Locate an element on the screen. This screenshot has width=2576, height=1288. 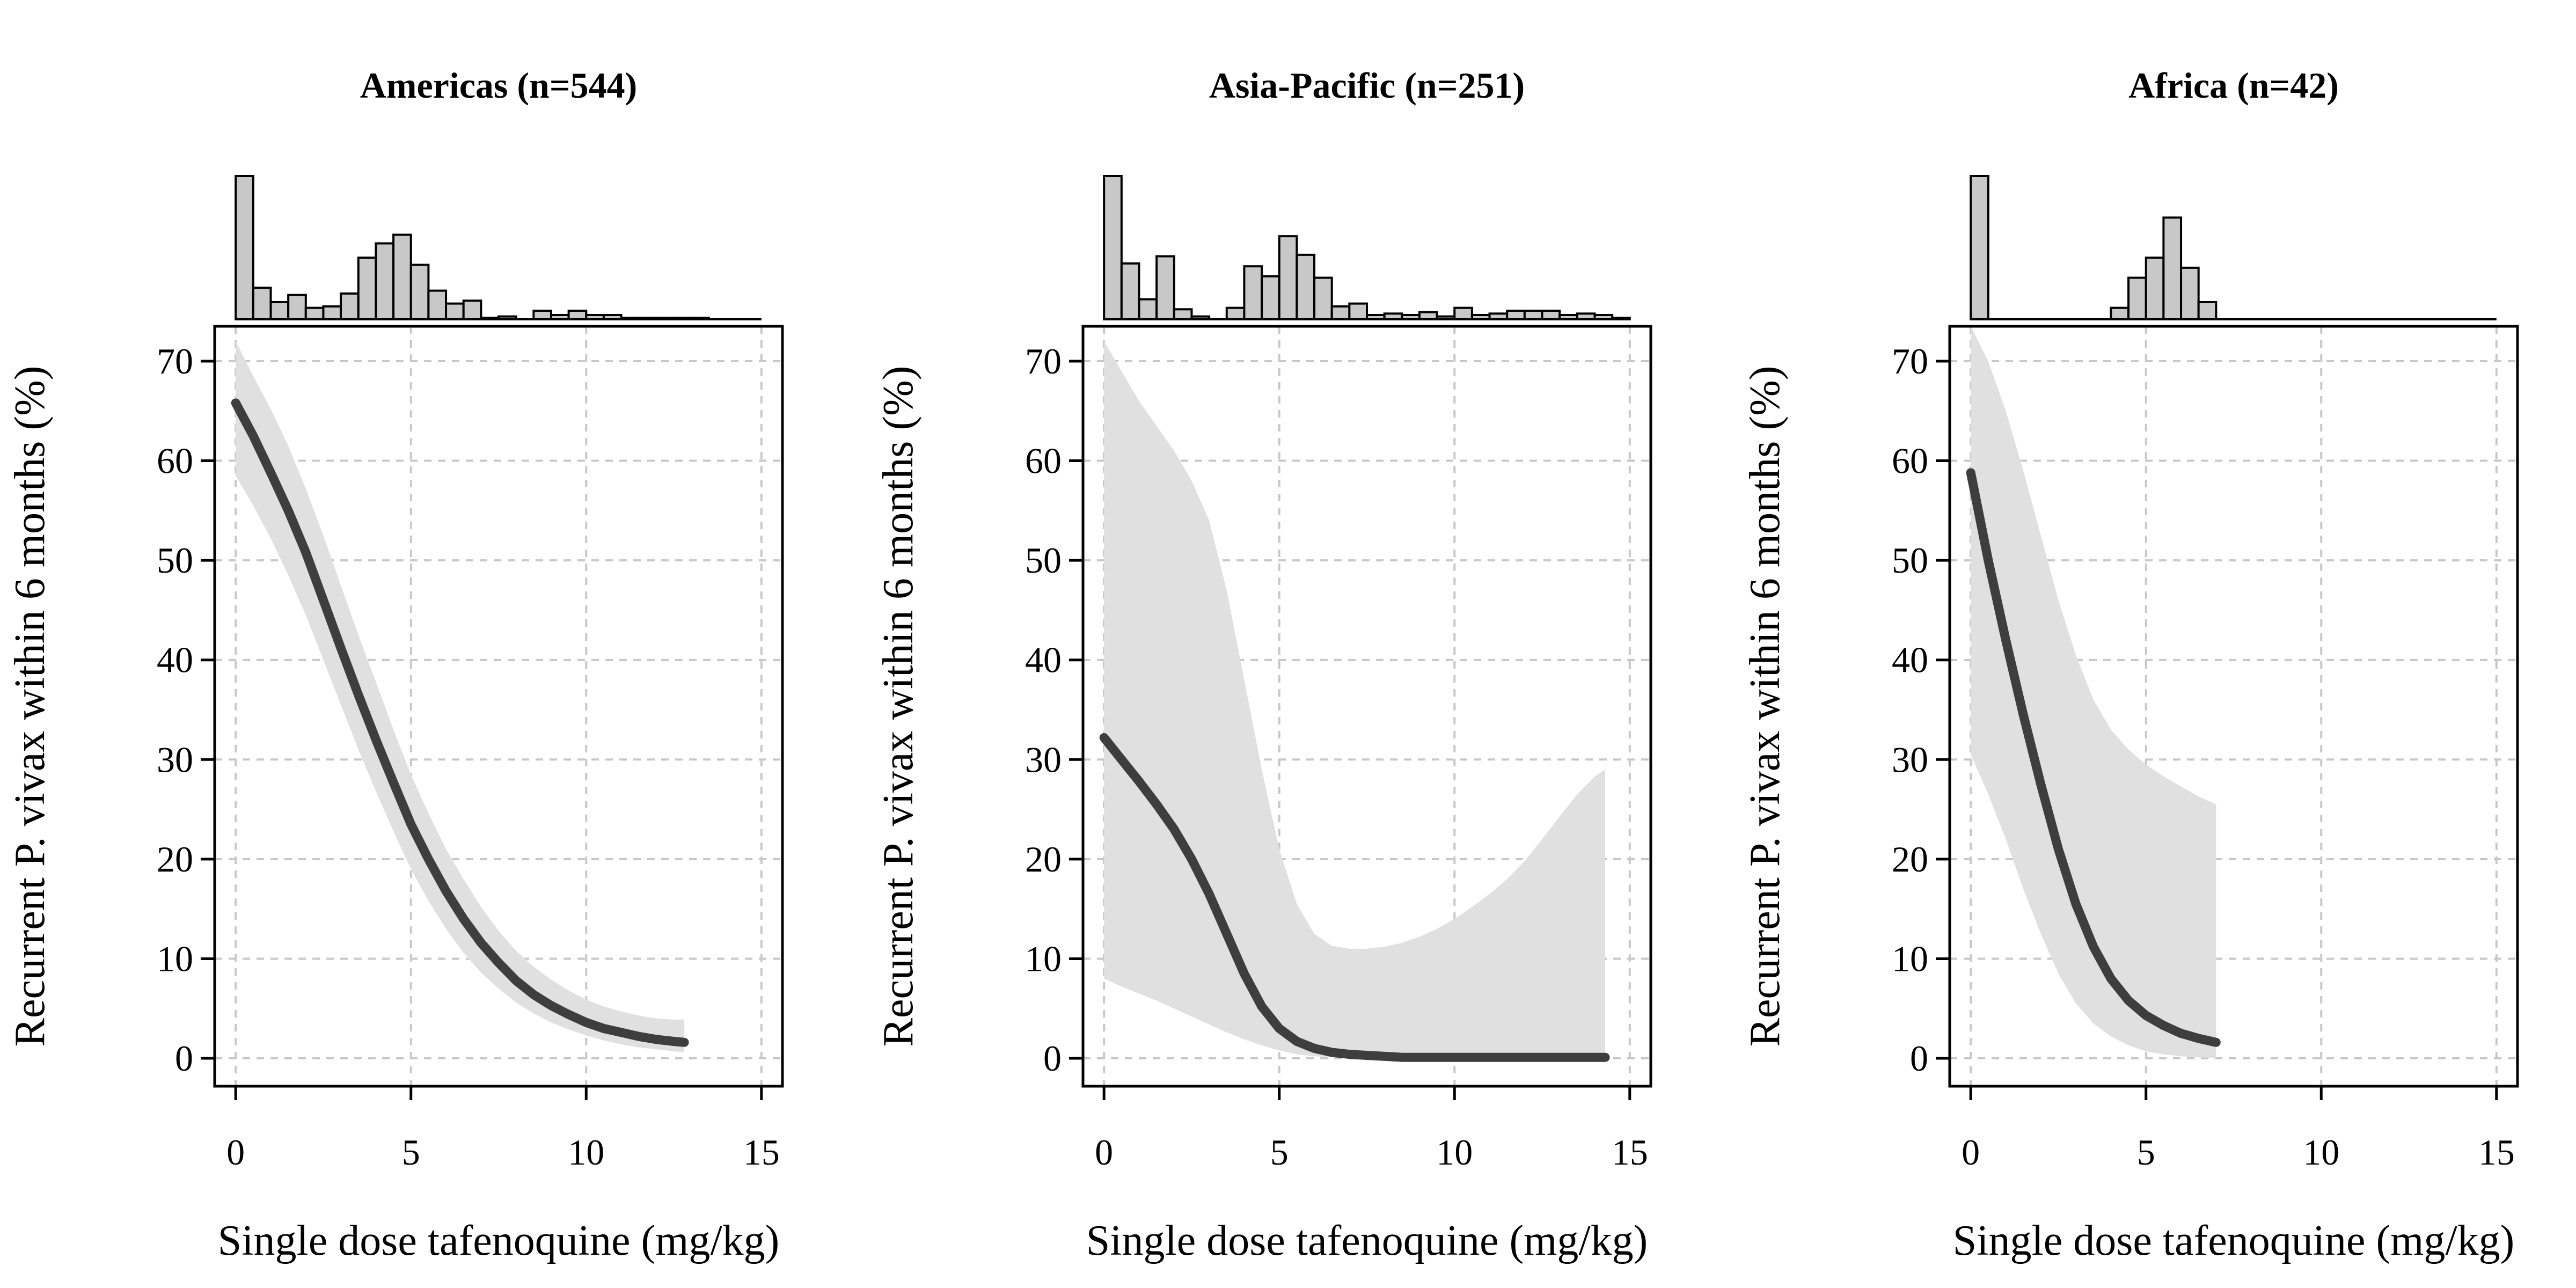
panel-title: Asia-Pacific (n=251) is located at coordinates (1367, 85).